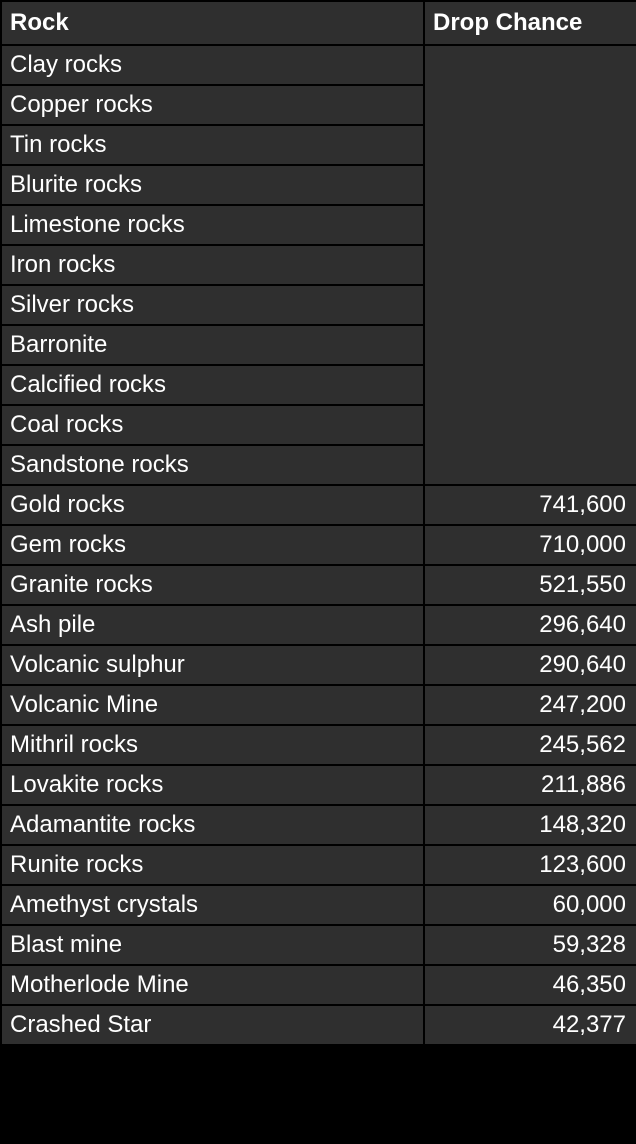  Describe the element at coordinates (212, 23) in the screenshot. I see `column-header-rock: Rock` at that location.